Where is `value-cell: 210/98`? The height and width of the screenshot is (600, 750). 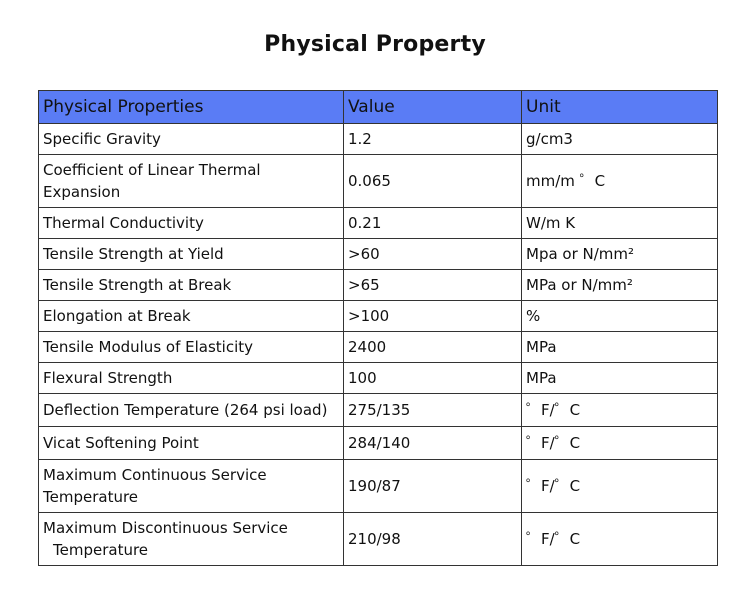 value-cell: 210/98 is located at coordinates (432, 539).